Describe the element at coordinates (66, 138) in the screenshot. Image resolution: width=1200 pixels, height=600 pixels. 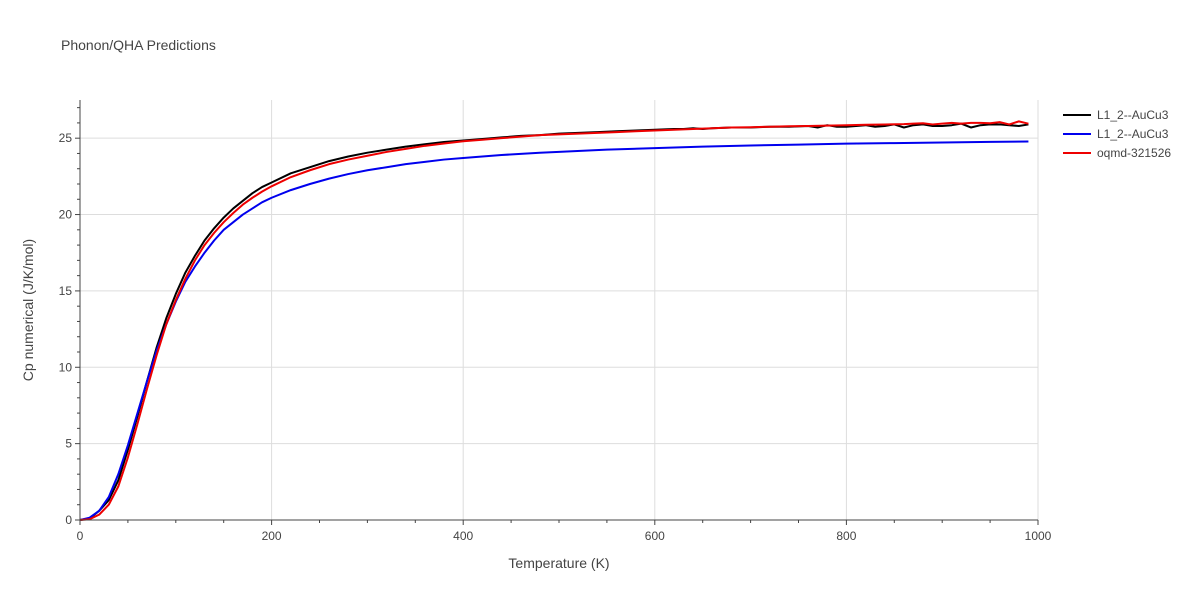
I see `y-tick-label: 25` at that location.